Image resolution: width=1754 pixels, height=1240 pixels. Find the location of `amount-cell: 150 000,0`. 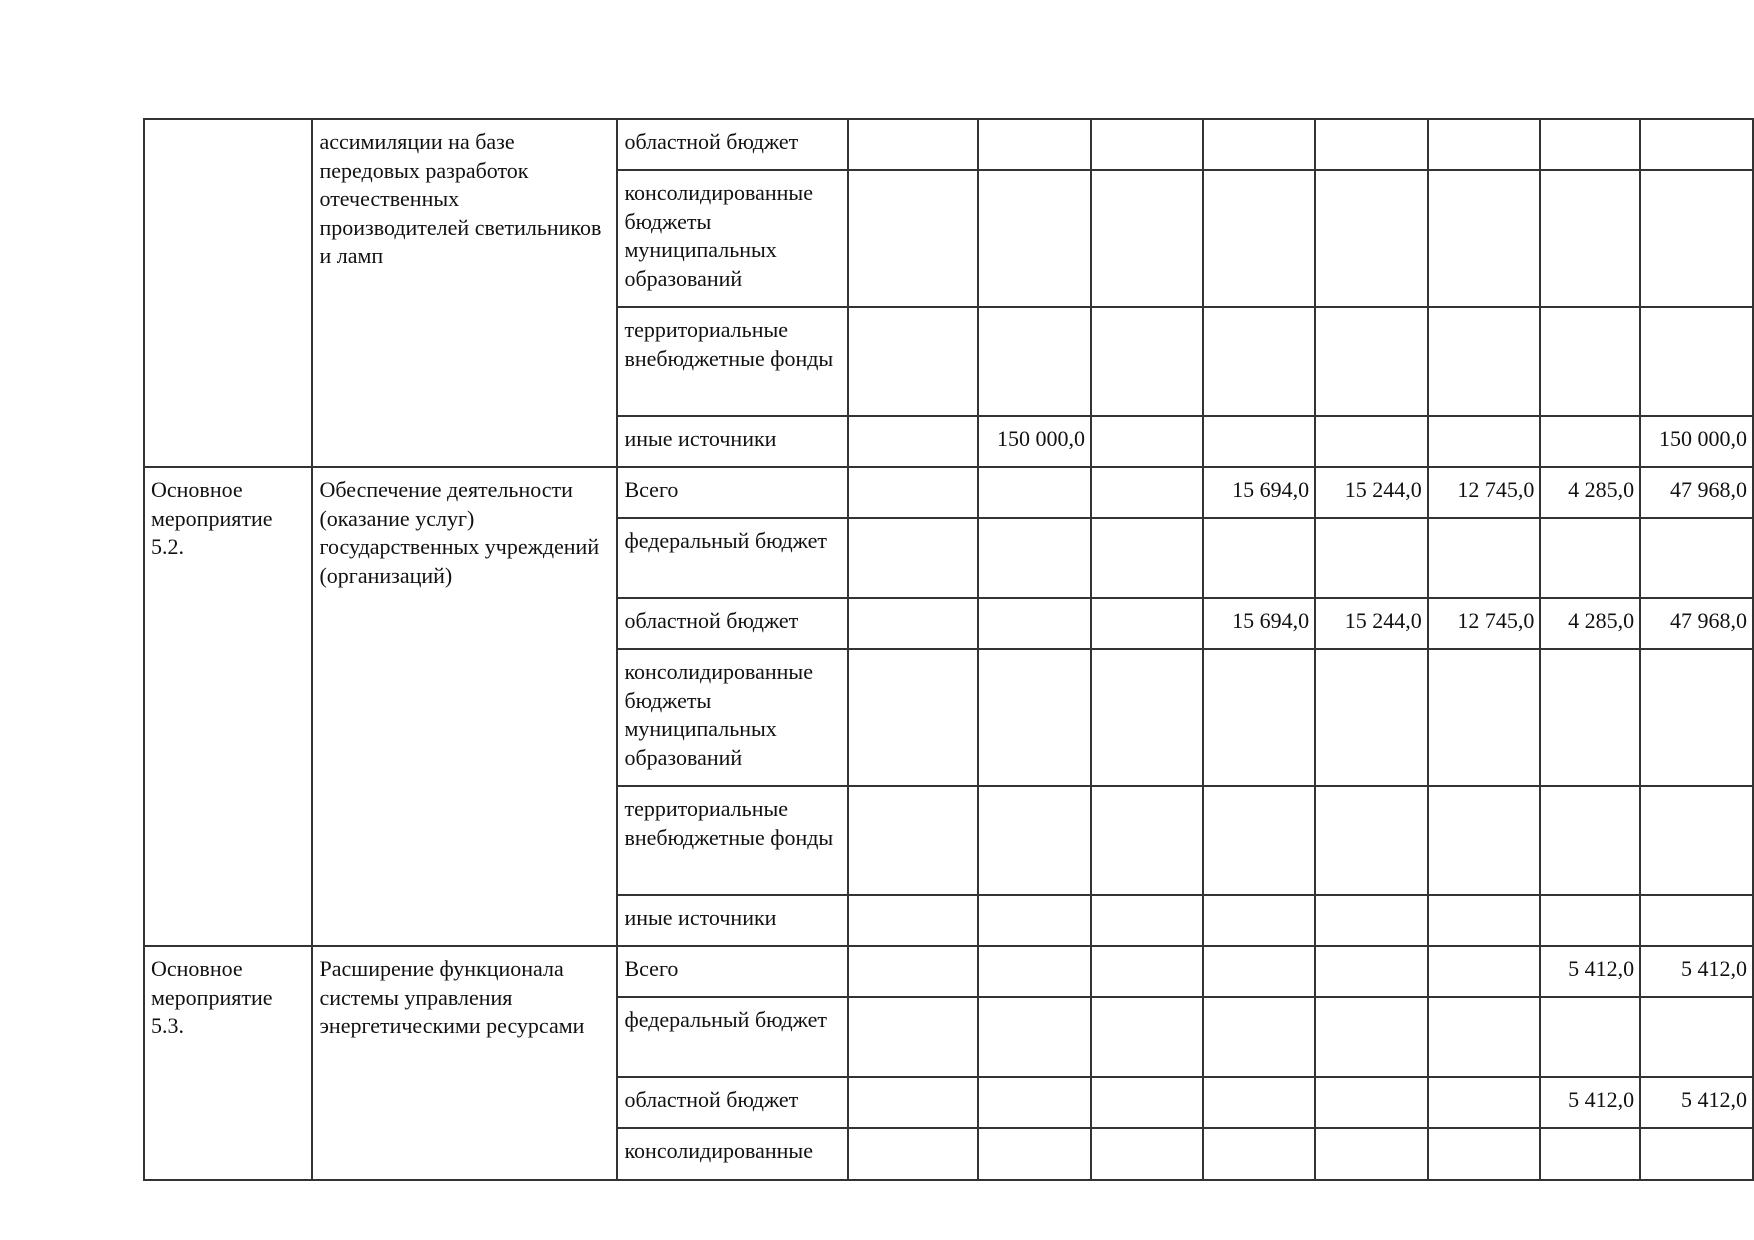

amount-cell: 150 000,0 is located at coordinates (1696, 441).